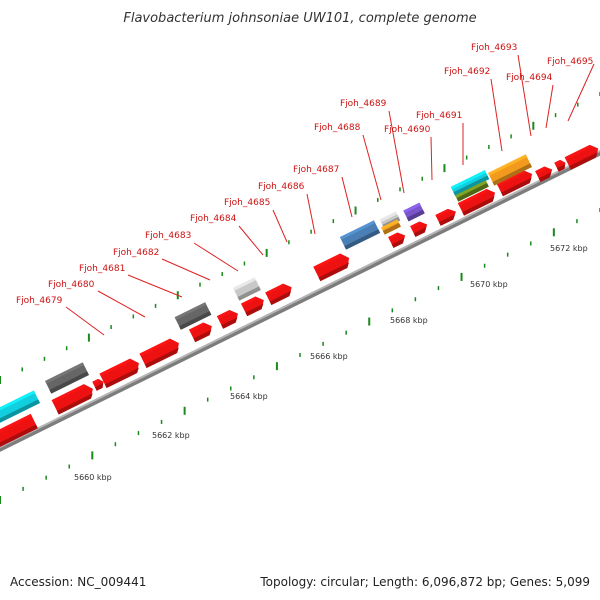 Image resolution: width=600 pixels, height=600 pixels. Describe the element at coordinates (467, 72) in the screenshot. I see `gene-label: Fjoh_4692` at that location.